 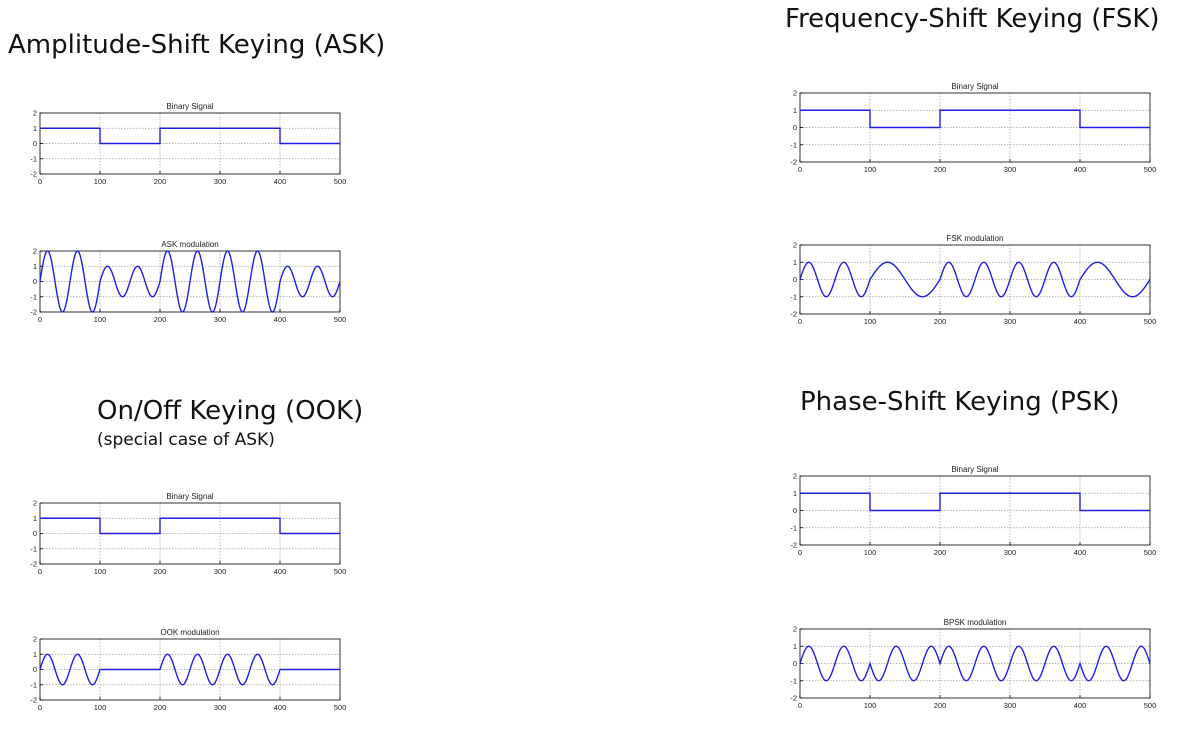 What do you see at coordinates (975, 238) in the screenshot?
I see `chart-title: FSK modulation` at bounding box center [975, 238].